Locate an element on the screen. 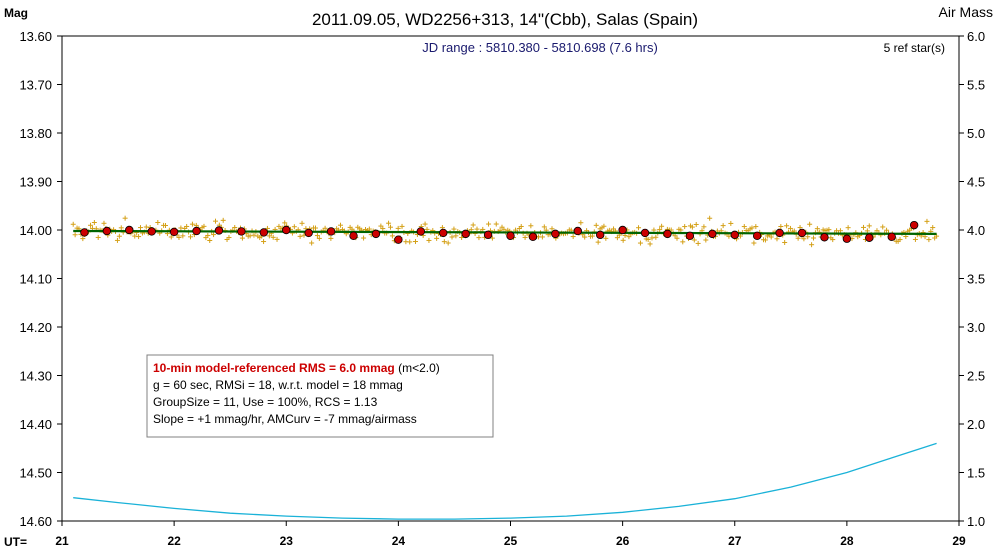 The width and height of the screenshot is (997, 555). info-line-3: GroupSize = 11, Use = 100%, RCS = 1.13 is located at coordinates (265, 402).